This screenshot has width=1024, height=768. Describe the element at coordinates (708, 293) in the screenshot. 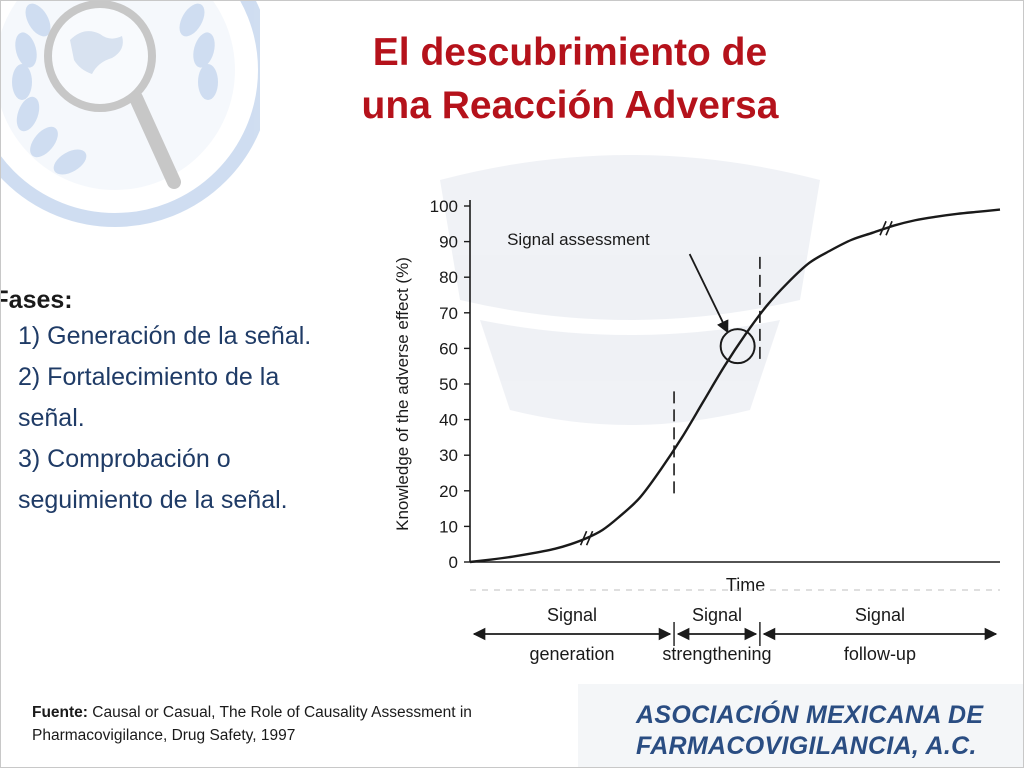

I see `signal-assessment-arrow` at that location.